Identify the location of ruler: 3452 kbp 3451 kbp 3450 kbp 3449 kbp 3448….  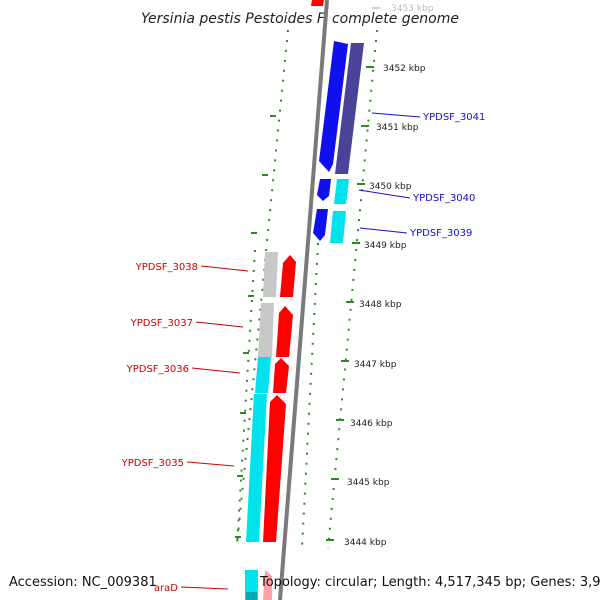
(376, 306).